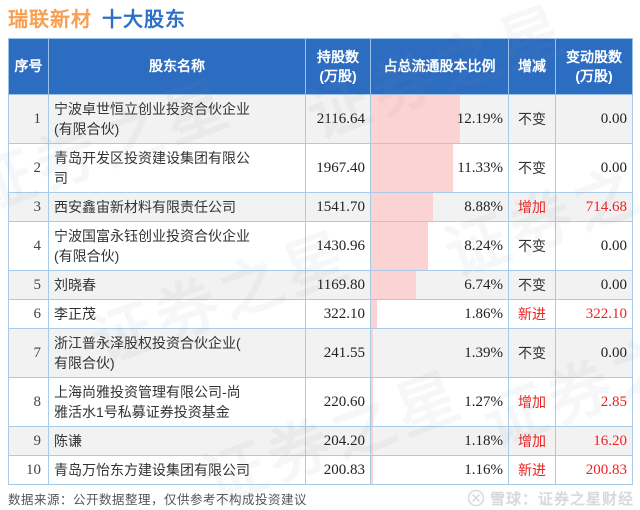 This screenshot has height=510, width=640. I want to click on cell-row-number: 5, so click(28, 285).